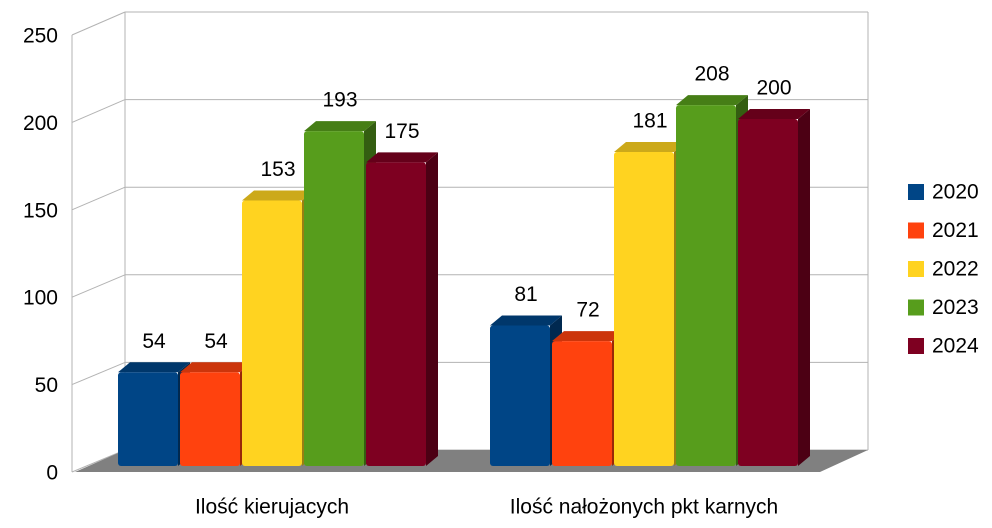  I want to click on y-tick-label: 50, so click(46, 385).